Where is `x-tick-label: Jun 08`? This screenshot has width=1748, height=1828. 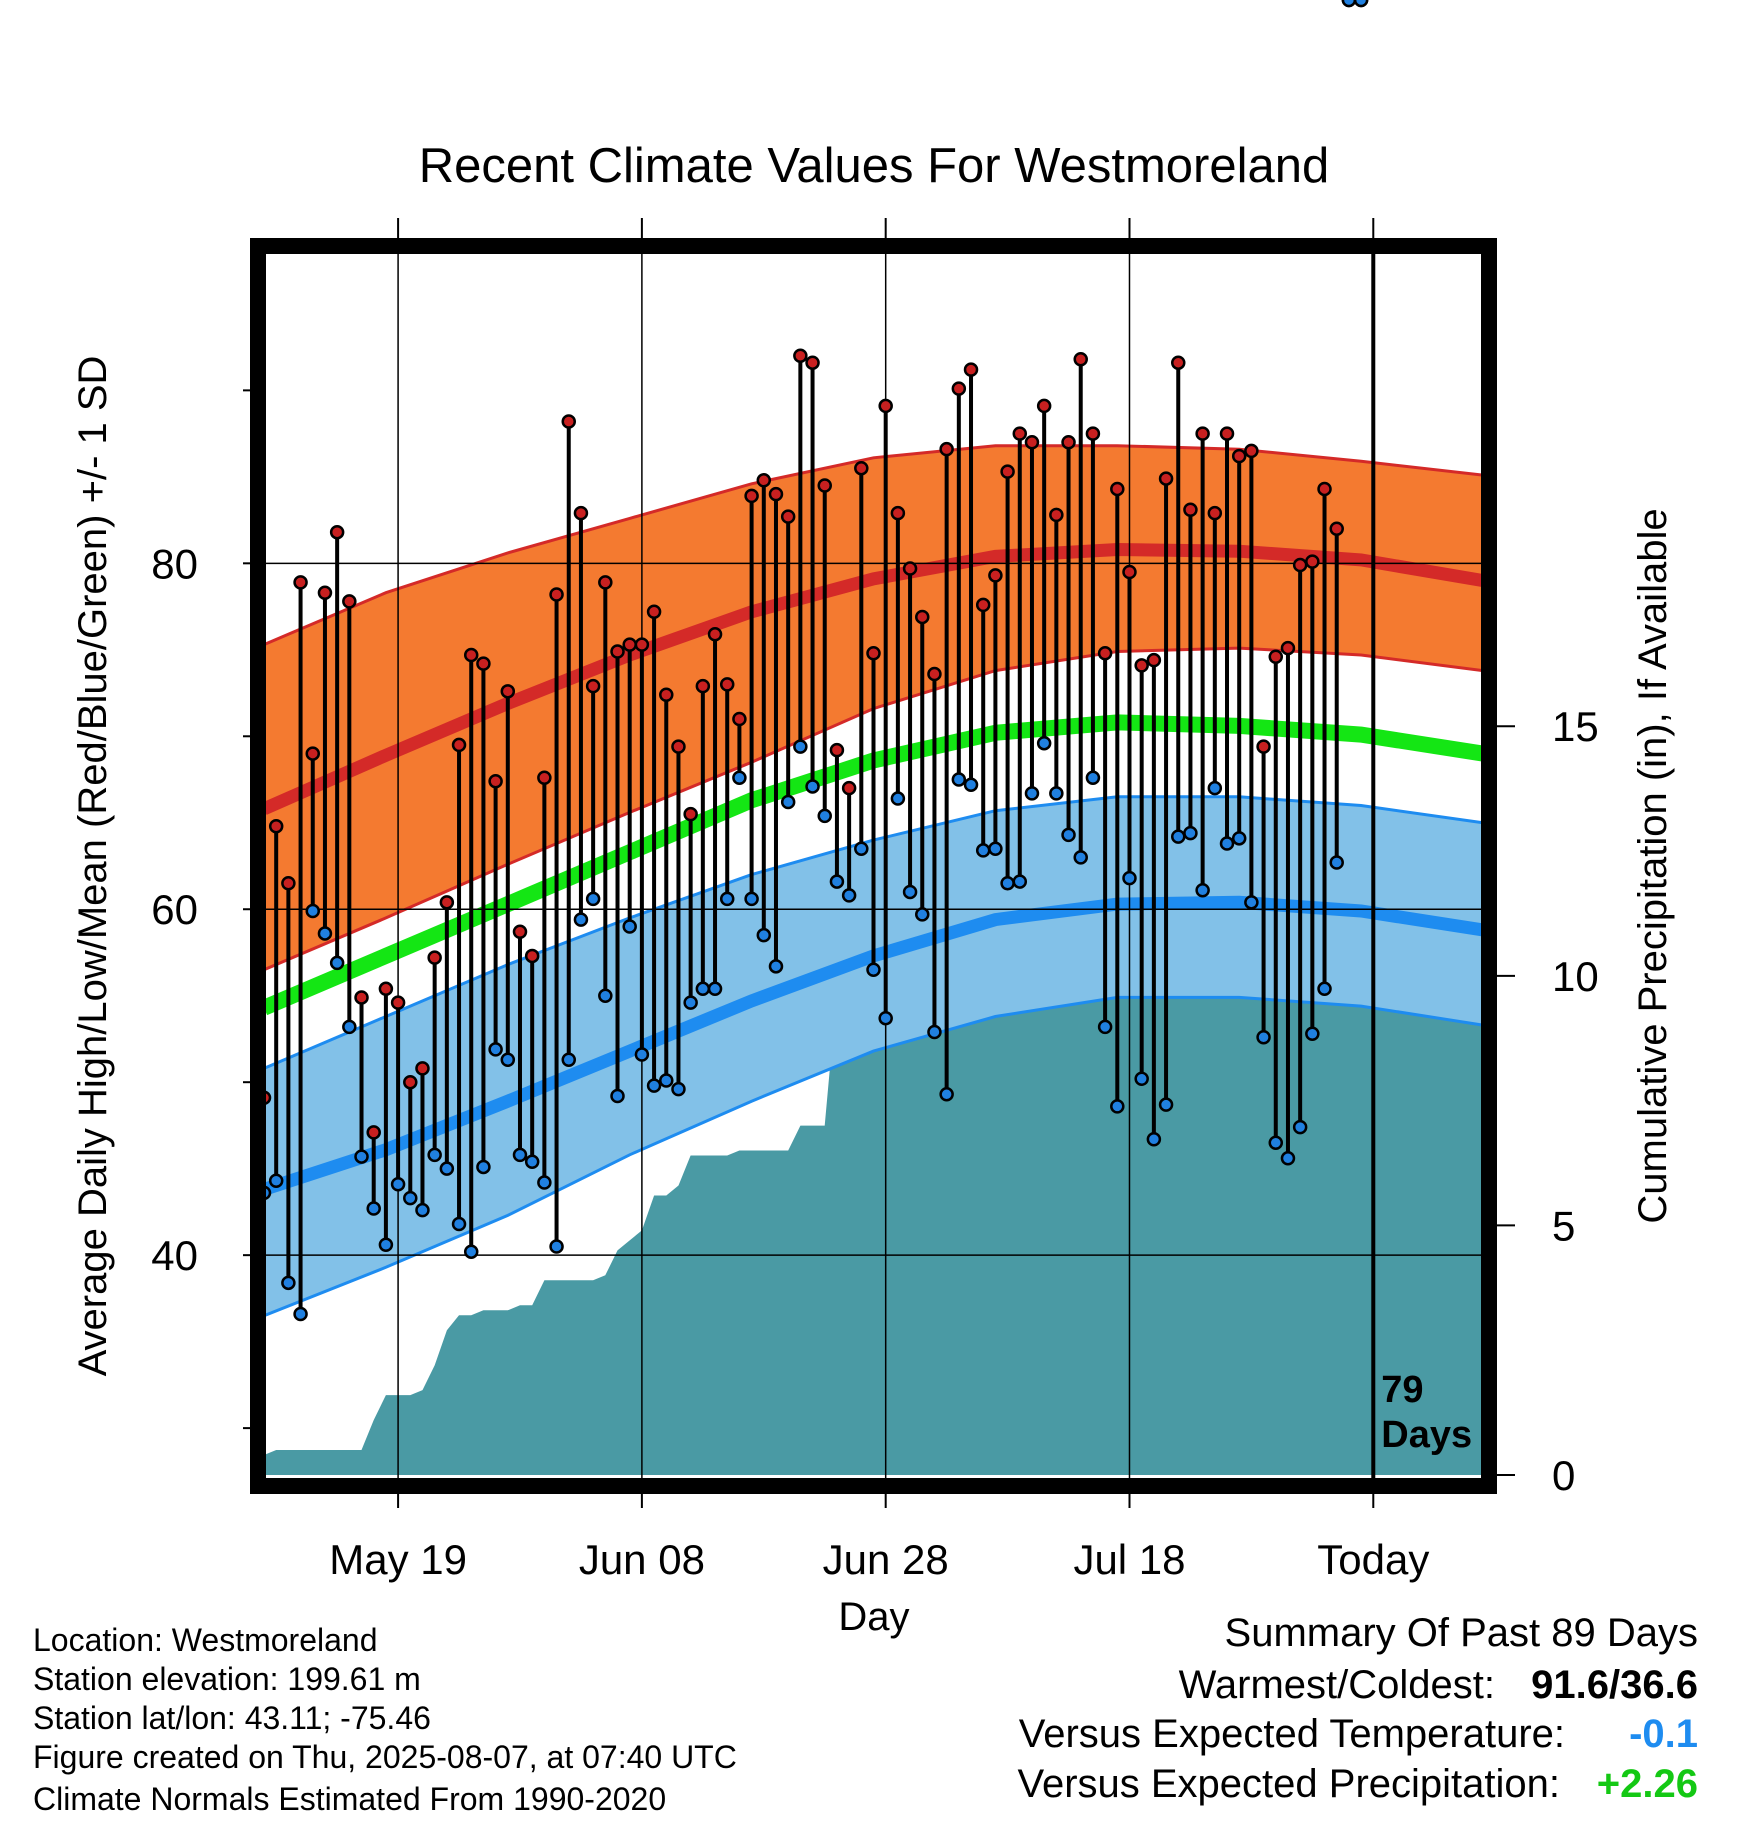
x-tick-label: Jun 08 is located at coordinates (642, 1559).